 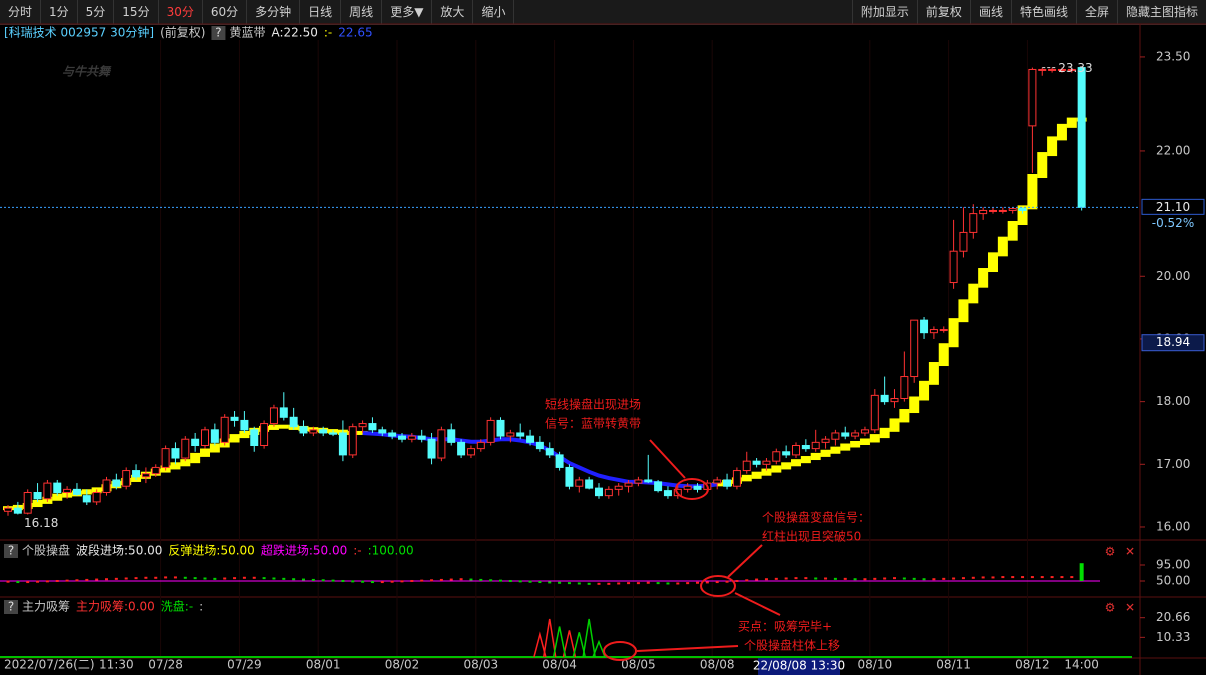 I want to click on y-tick-label: 18.00, so click(x=1173, y=401).